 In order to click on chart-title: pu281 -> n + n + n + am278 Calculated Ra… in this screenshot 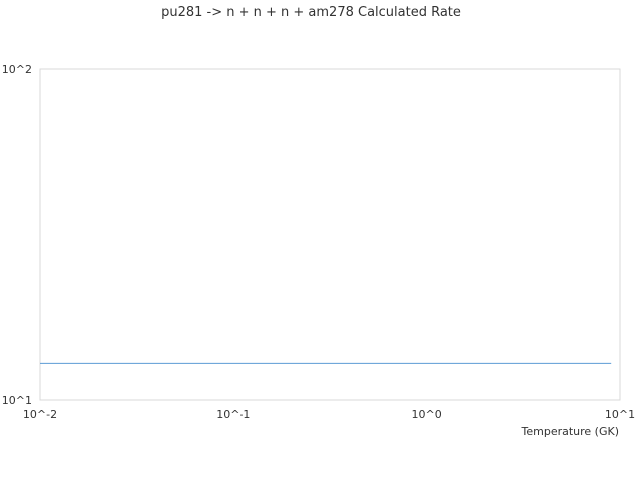, I will do `click(311, 12)`.